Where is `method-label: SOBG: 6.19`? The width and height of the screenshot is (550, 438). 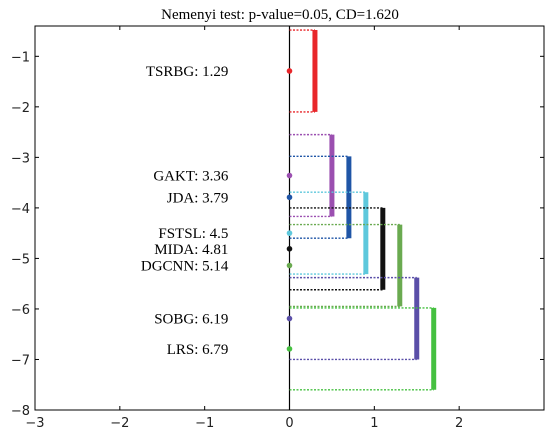 method-label: SOBG: 6.19 is located at coordinates (191, 320).